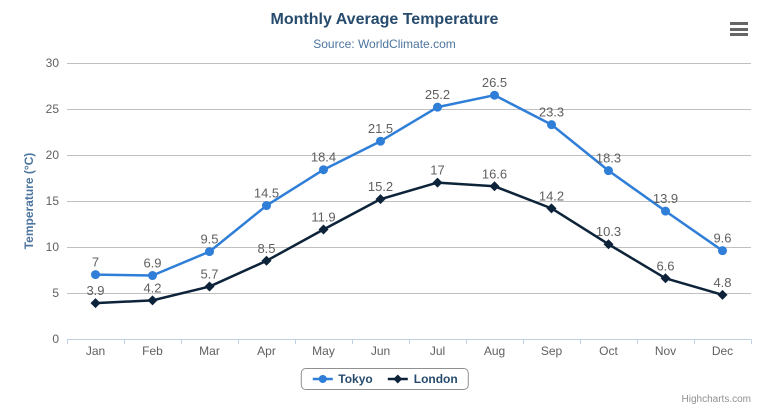 Image resolution: width=769 pixels, height=416 pixels. What do you see at coordinates (323, 157) in the screenshot?
I see `data-label: 18.4` at bounding box center [323, 157].